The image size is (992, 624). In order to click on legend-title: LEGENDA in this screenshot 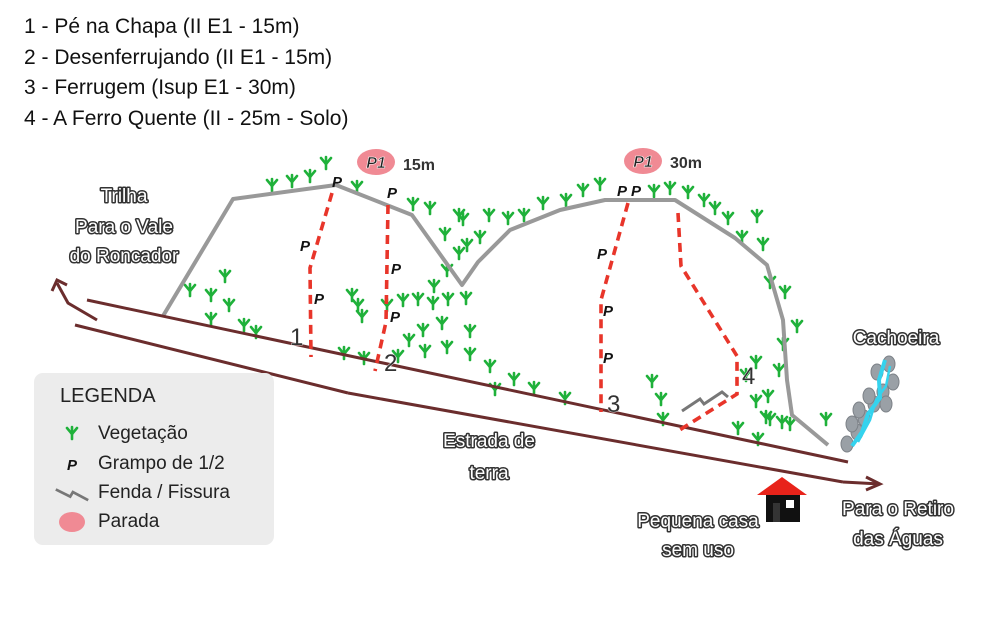, I will do `click(108, 396)`.